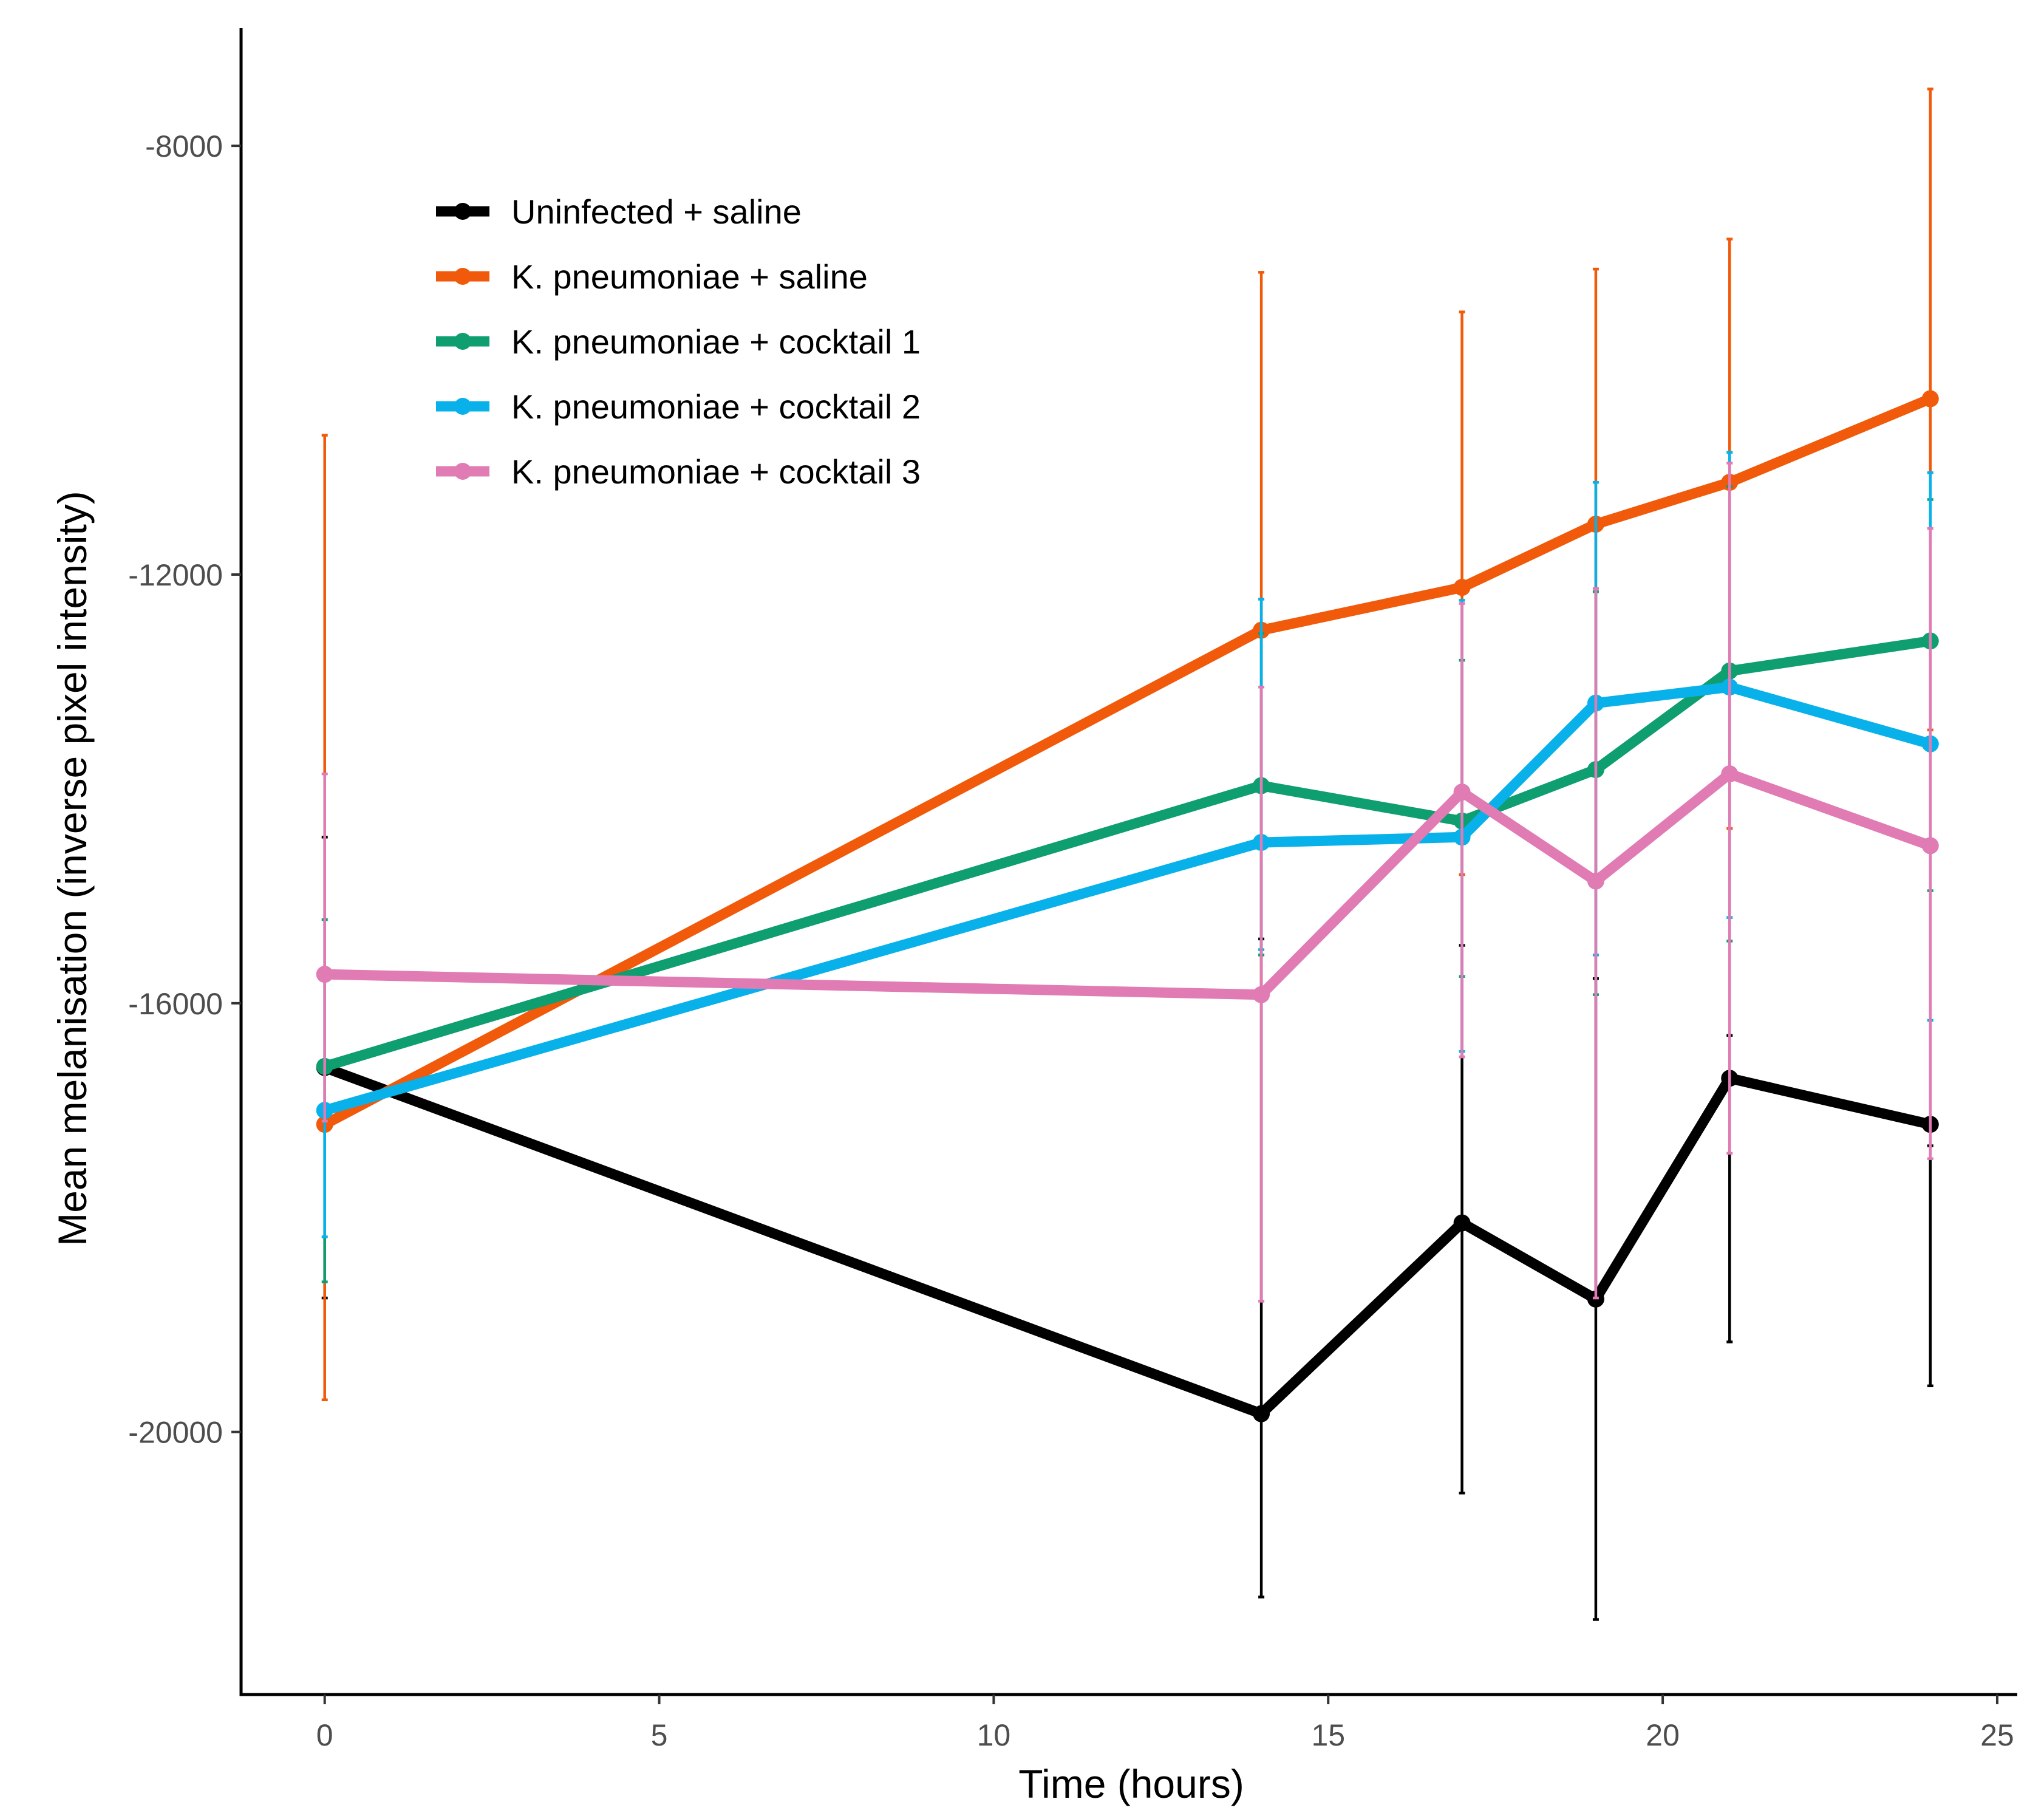 The width and height of the screenshot is (2044, 1816). I want to click on x-tick-label: 0, so click(324, 1735).